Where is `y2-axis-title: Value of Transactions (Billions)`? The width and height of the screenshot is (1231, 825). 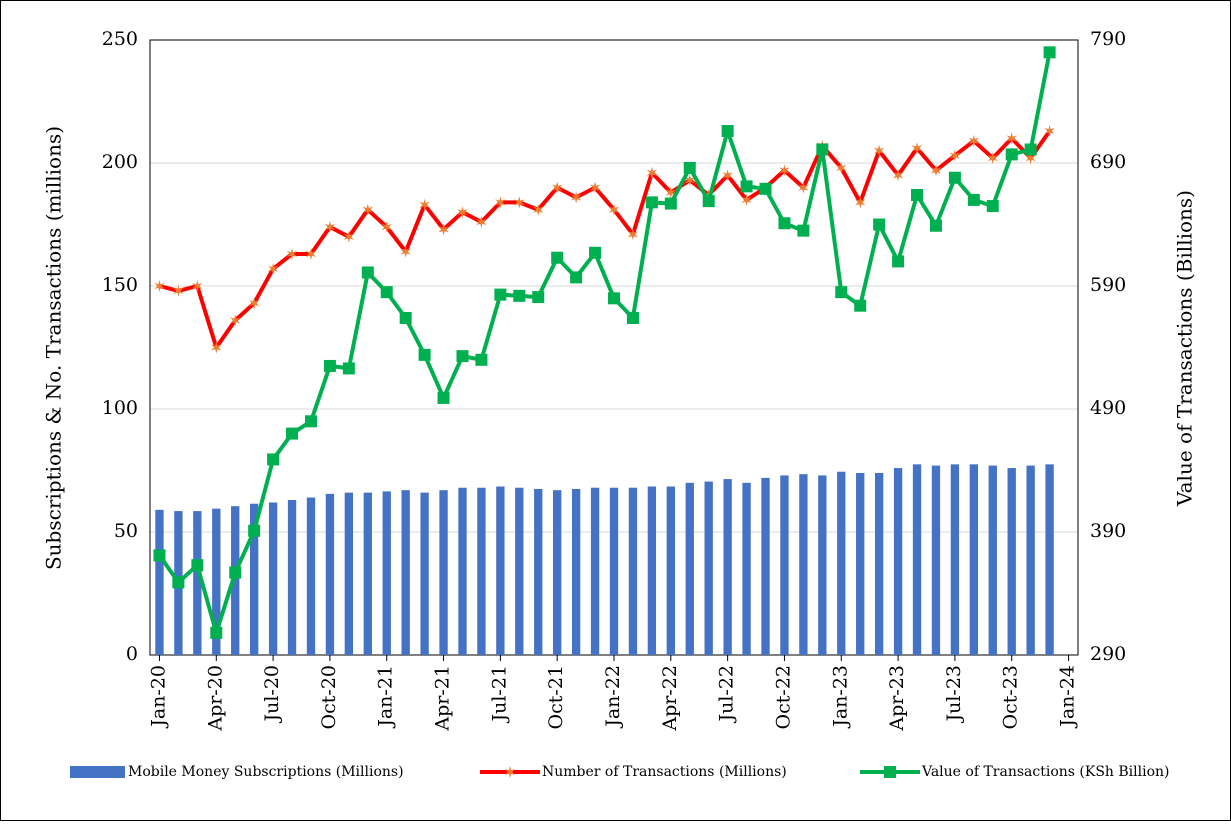 y2-axis-title: Value of Transactions (Billions) is located at coordinates (1185, 348).